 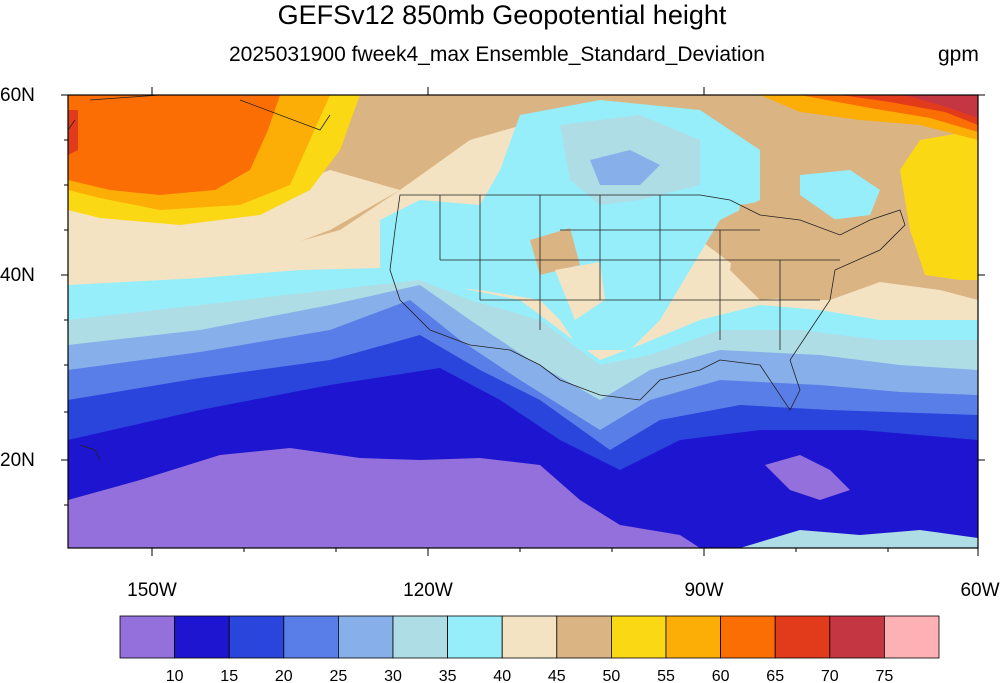 I want to click on colorbar-label: 75, so click(x=885, y=675).